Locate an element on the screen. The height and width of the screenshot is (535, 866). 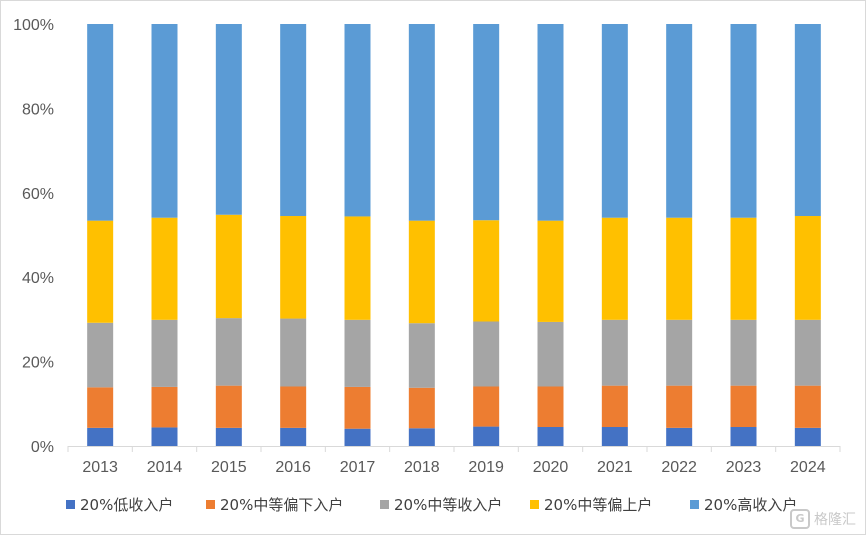
watermark: G 格隆汇 is located at coordinates (823, 519).